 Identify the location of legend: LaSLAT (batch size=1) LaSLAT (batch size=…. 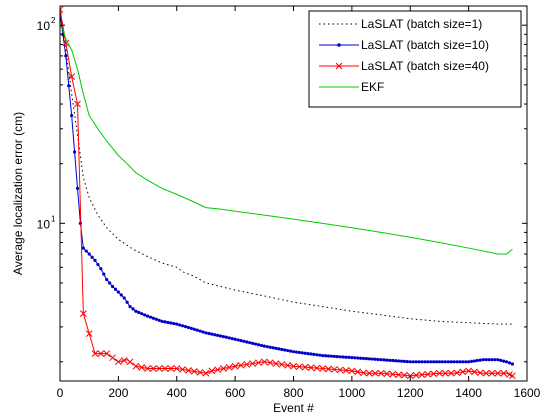
(415, 59).